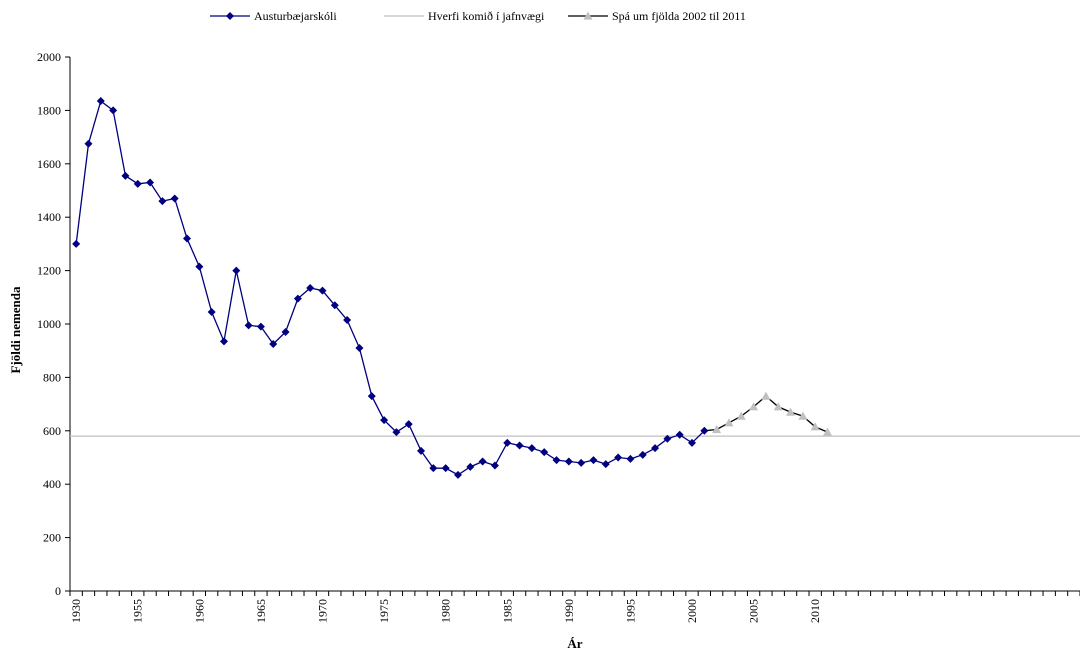 Image resolution: width=1080 pixels, height=652 pixels. What do you see at coordinates (199, 611) in the screenshot?
I see `x-tick-label: 1960` at bounding box center [199, 611].